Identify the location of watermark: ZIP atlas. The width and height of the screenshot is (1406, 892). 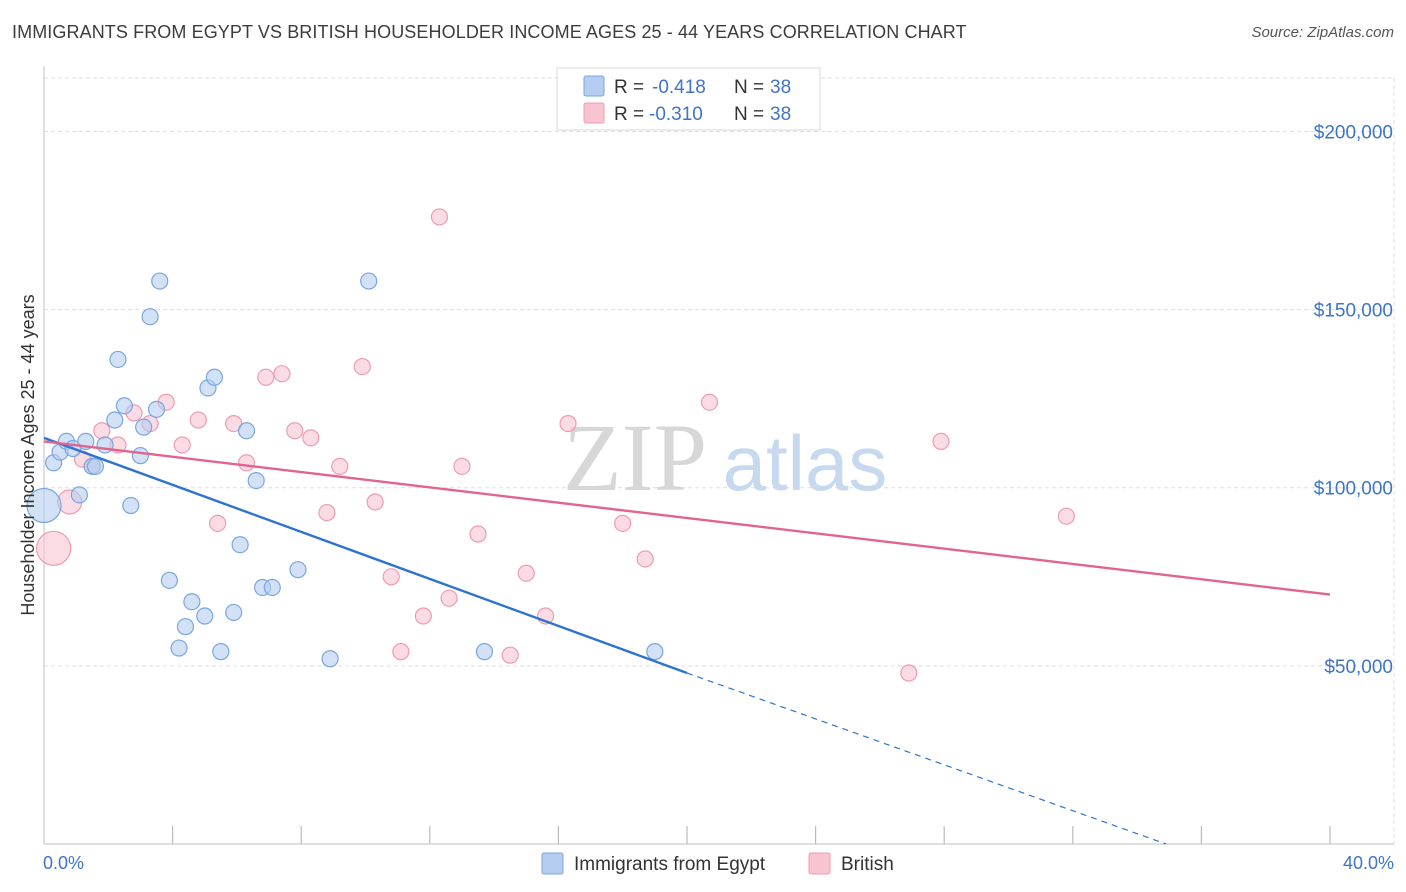
(725, 457).